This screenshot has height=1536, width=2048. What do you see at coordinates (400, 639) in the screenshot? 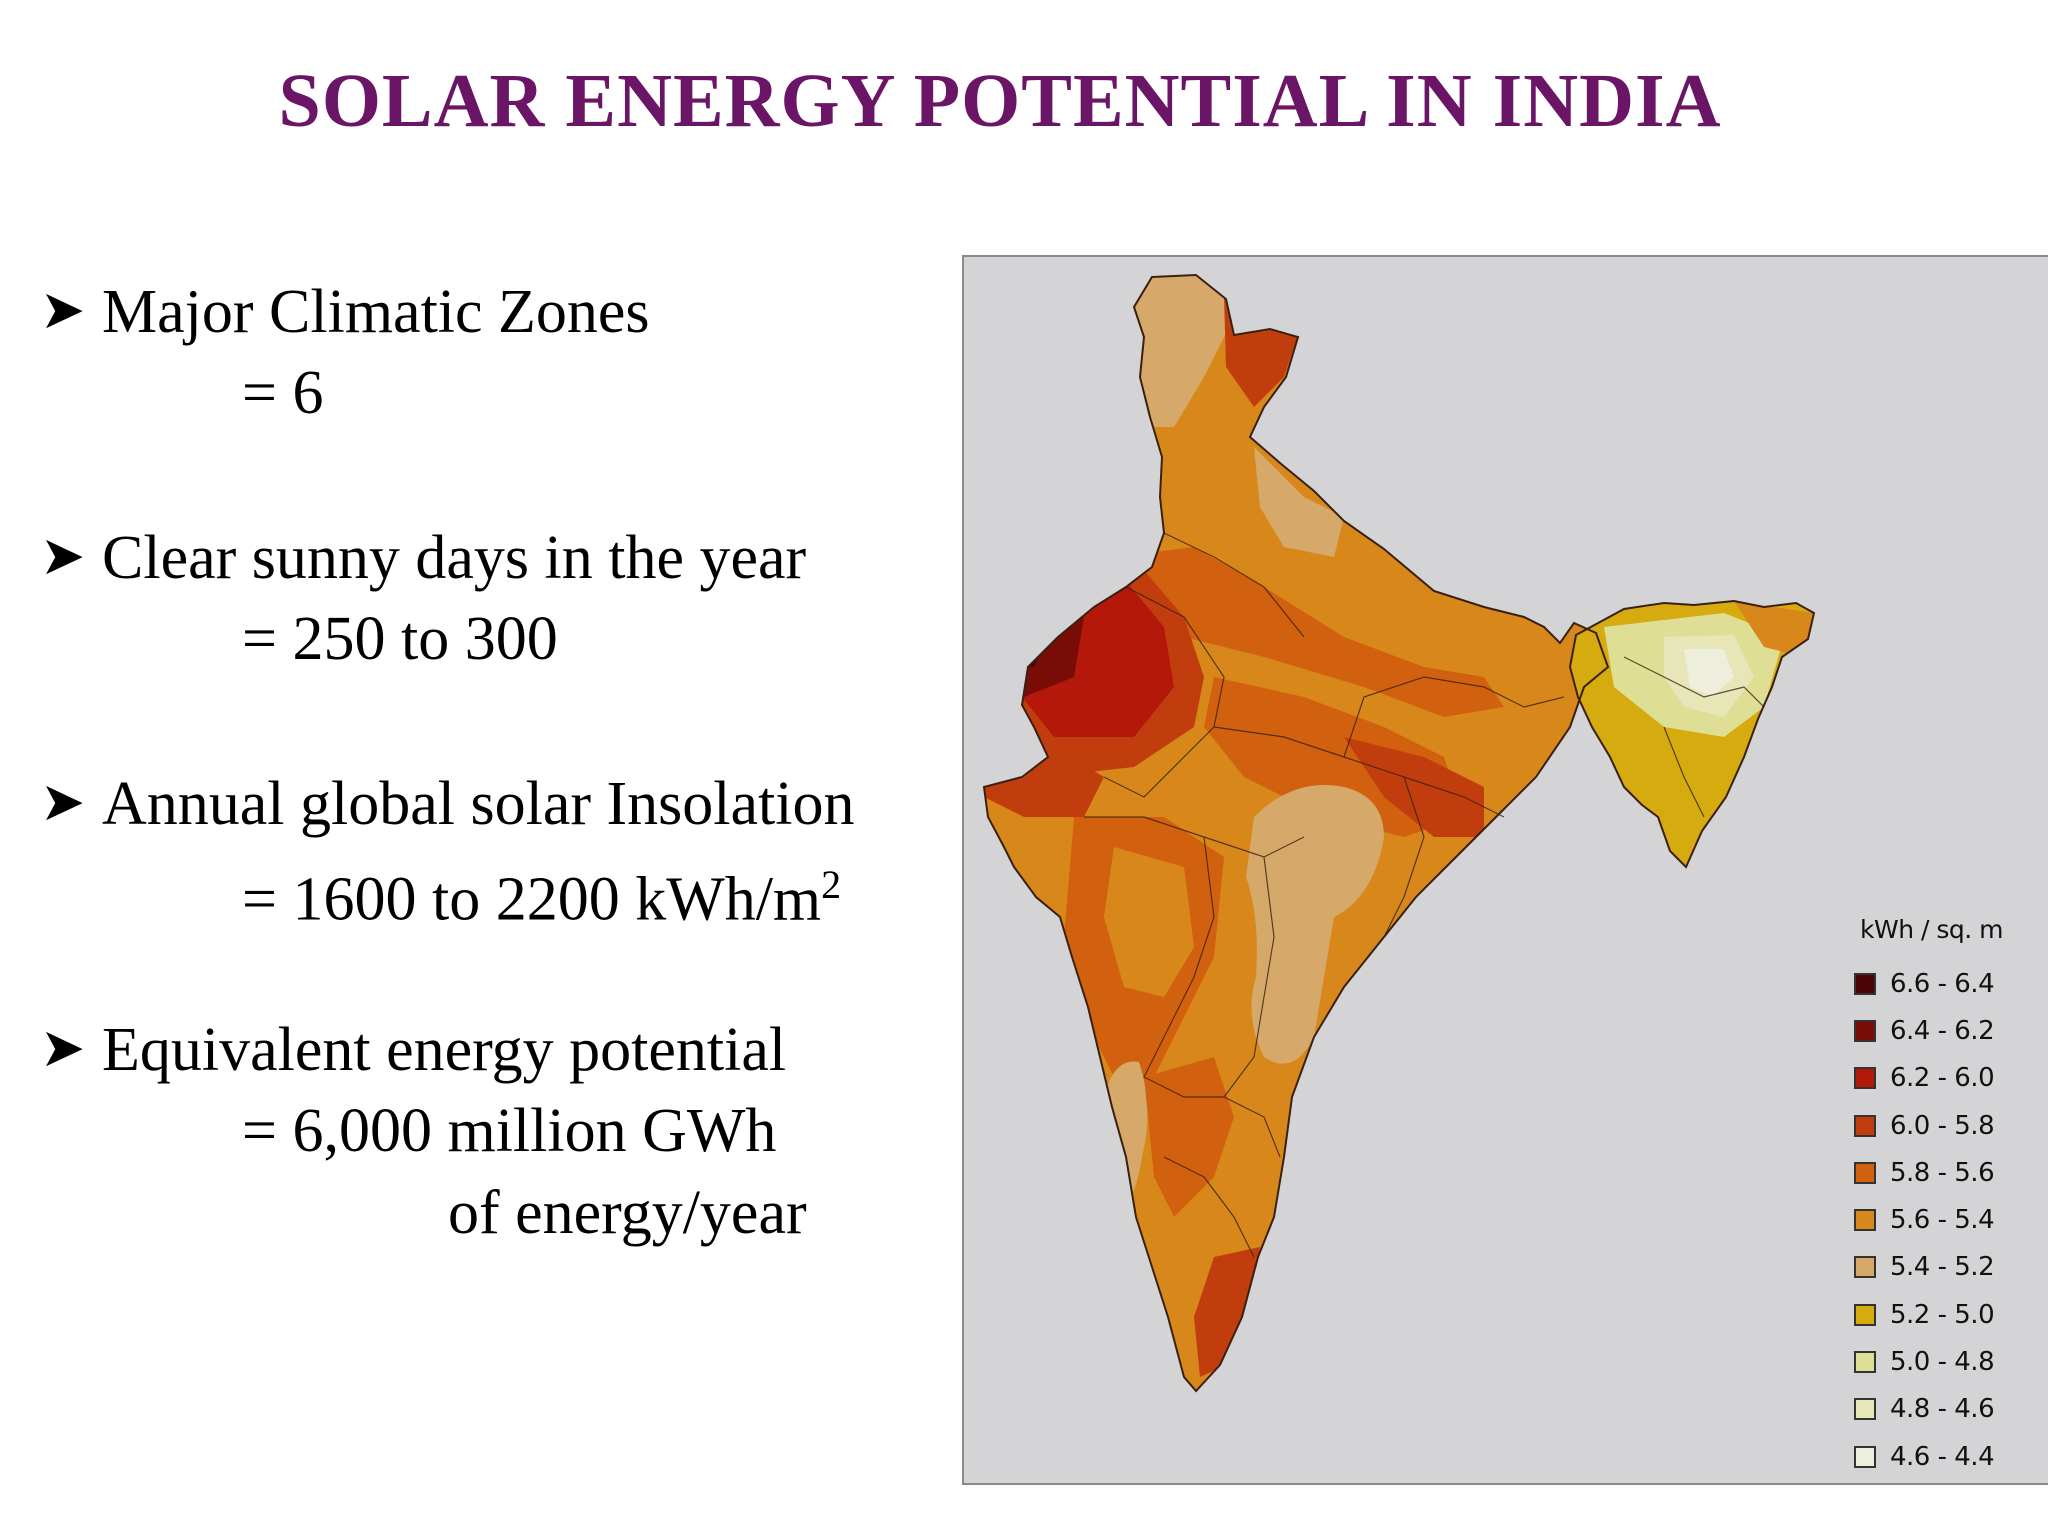
I see `bullet-value: = 250 to 300` at bounding box center [400, 639].